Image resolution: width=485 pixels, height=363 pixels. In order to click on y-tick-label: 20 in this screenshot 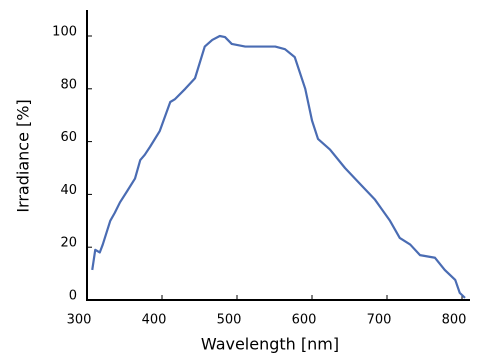, I will do `click(68, 243)`.